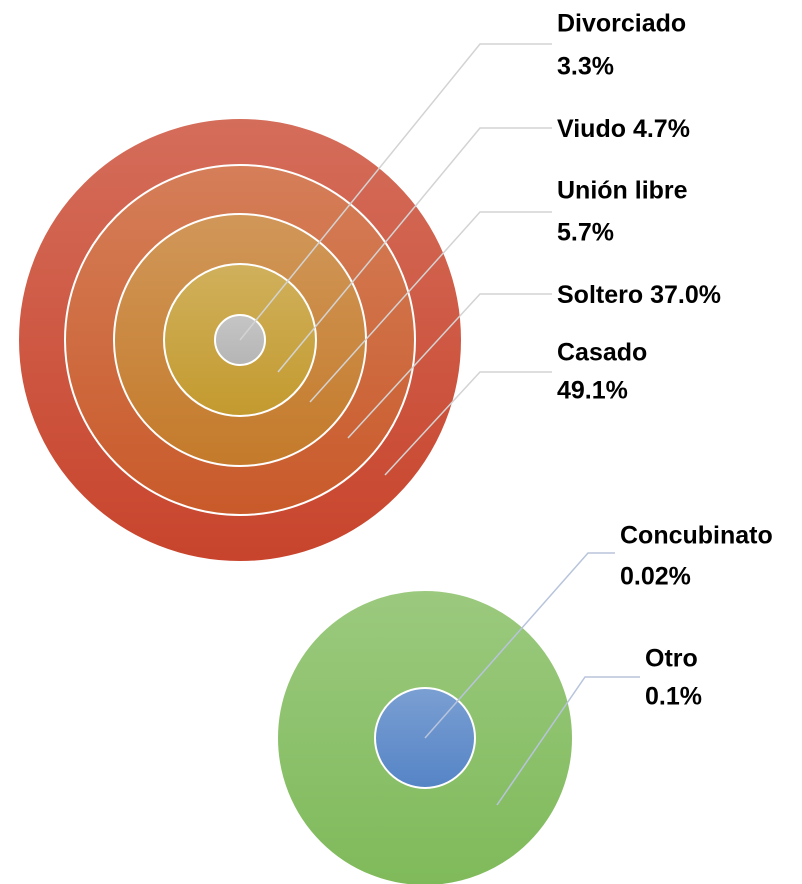 The height and width of the screenshot is (884, 802). I want to click on category-label: Casado, so click(602, 353).